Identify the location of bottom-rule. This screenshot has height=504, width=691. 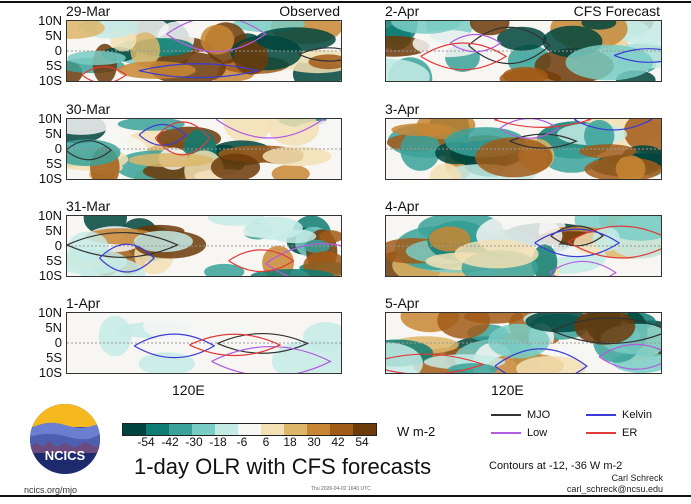
(345, 496).